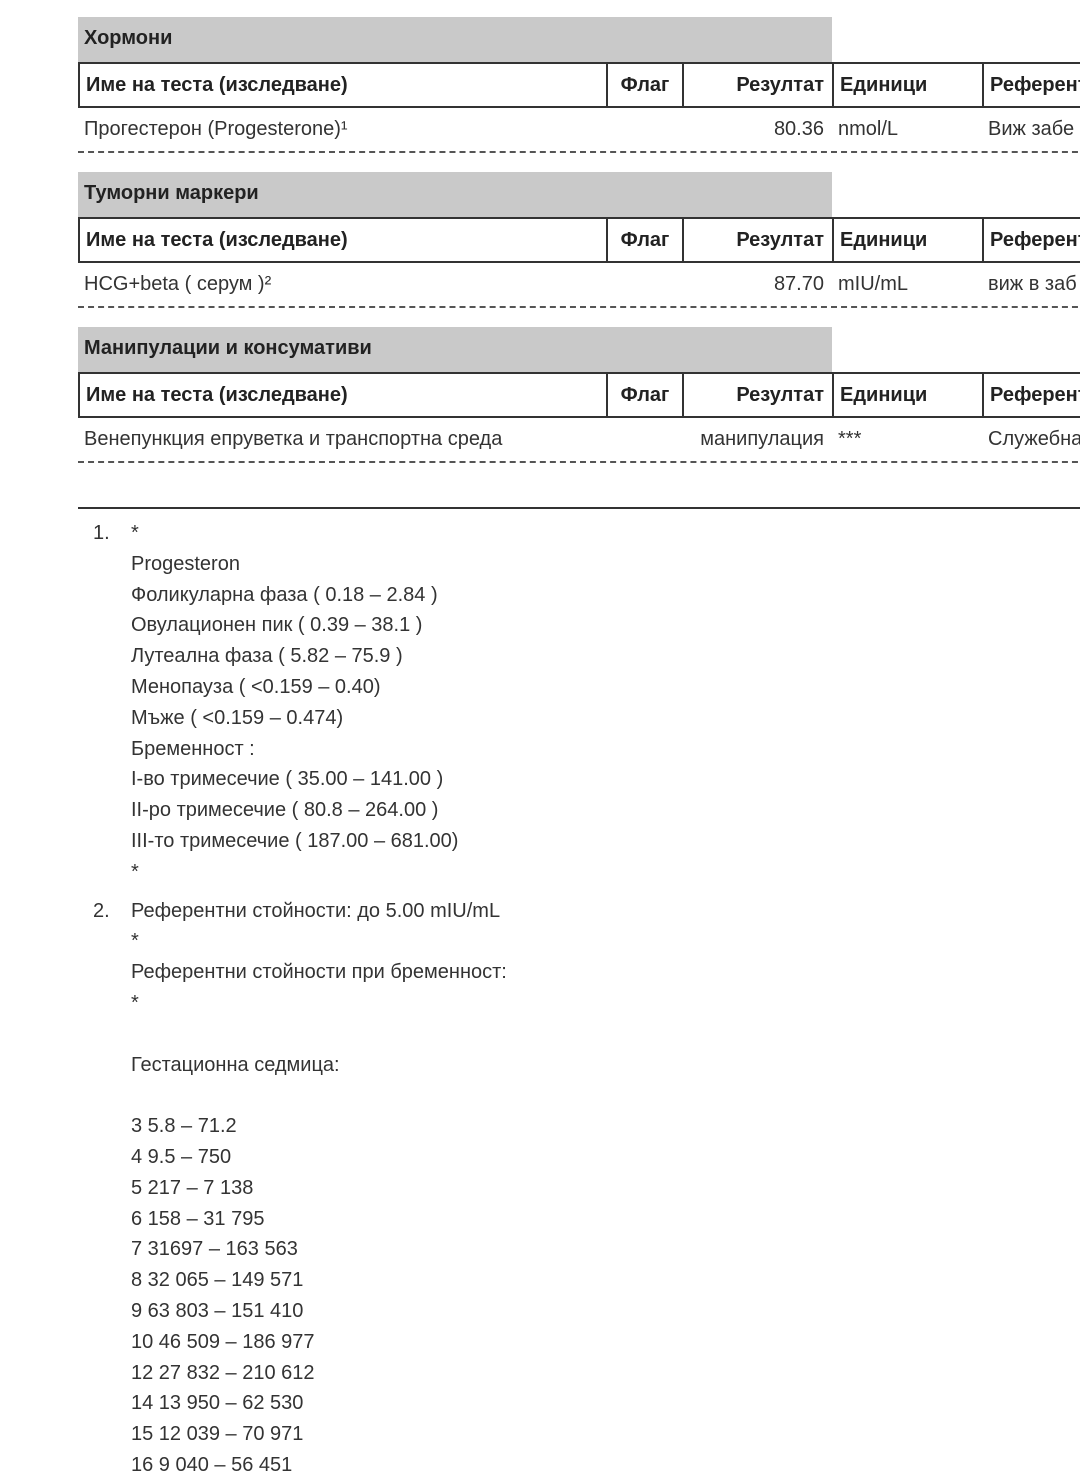 This screenshot has width=1080, height=1481. I want to click on table-cell: nmol/L, so click(868, 129).